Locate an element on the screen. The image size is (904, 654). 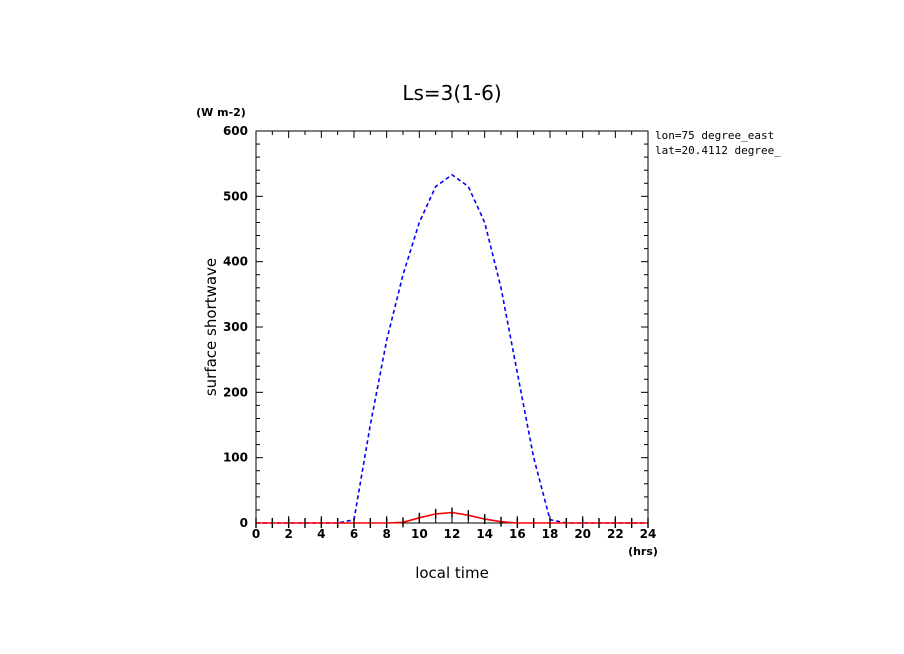
x-tick-label: 20 is located at coordinates (582, 534).